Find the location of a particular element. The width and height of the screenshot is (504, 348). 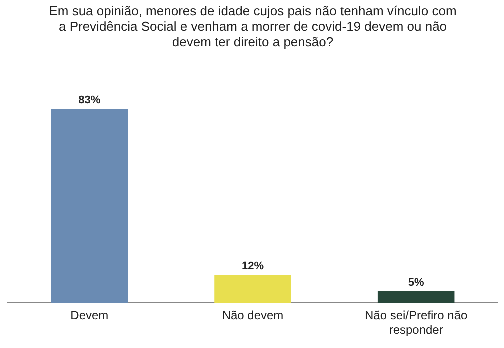

x-tick-label: Não devem is located at coordinates (253, 315).